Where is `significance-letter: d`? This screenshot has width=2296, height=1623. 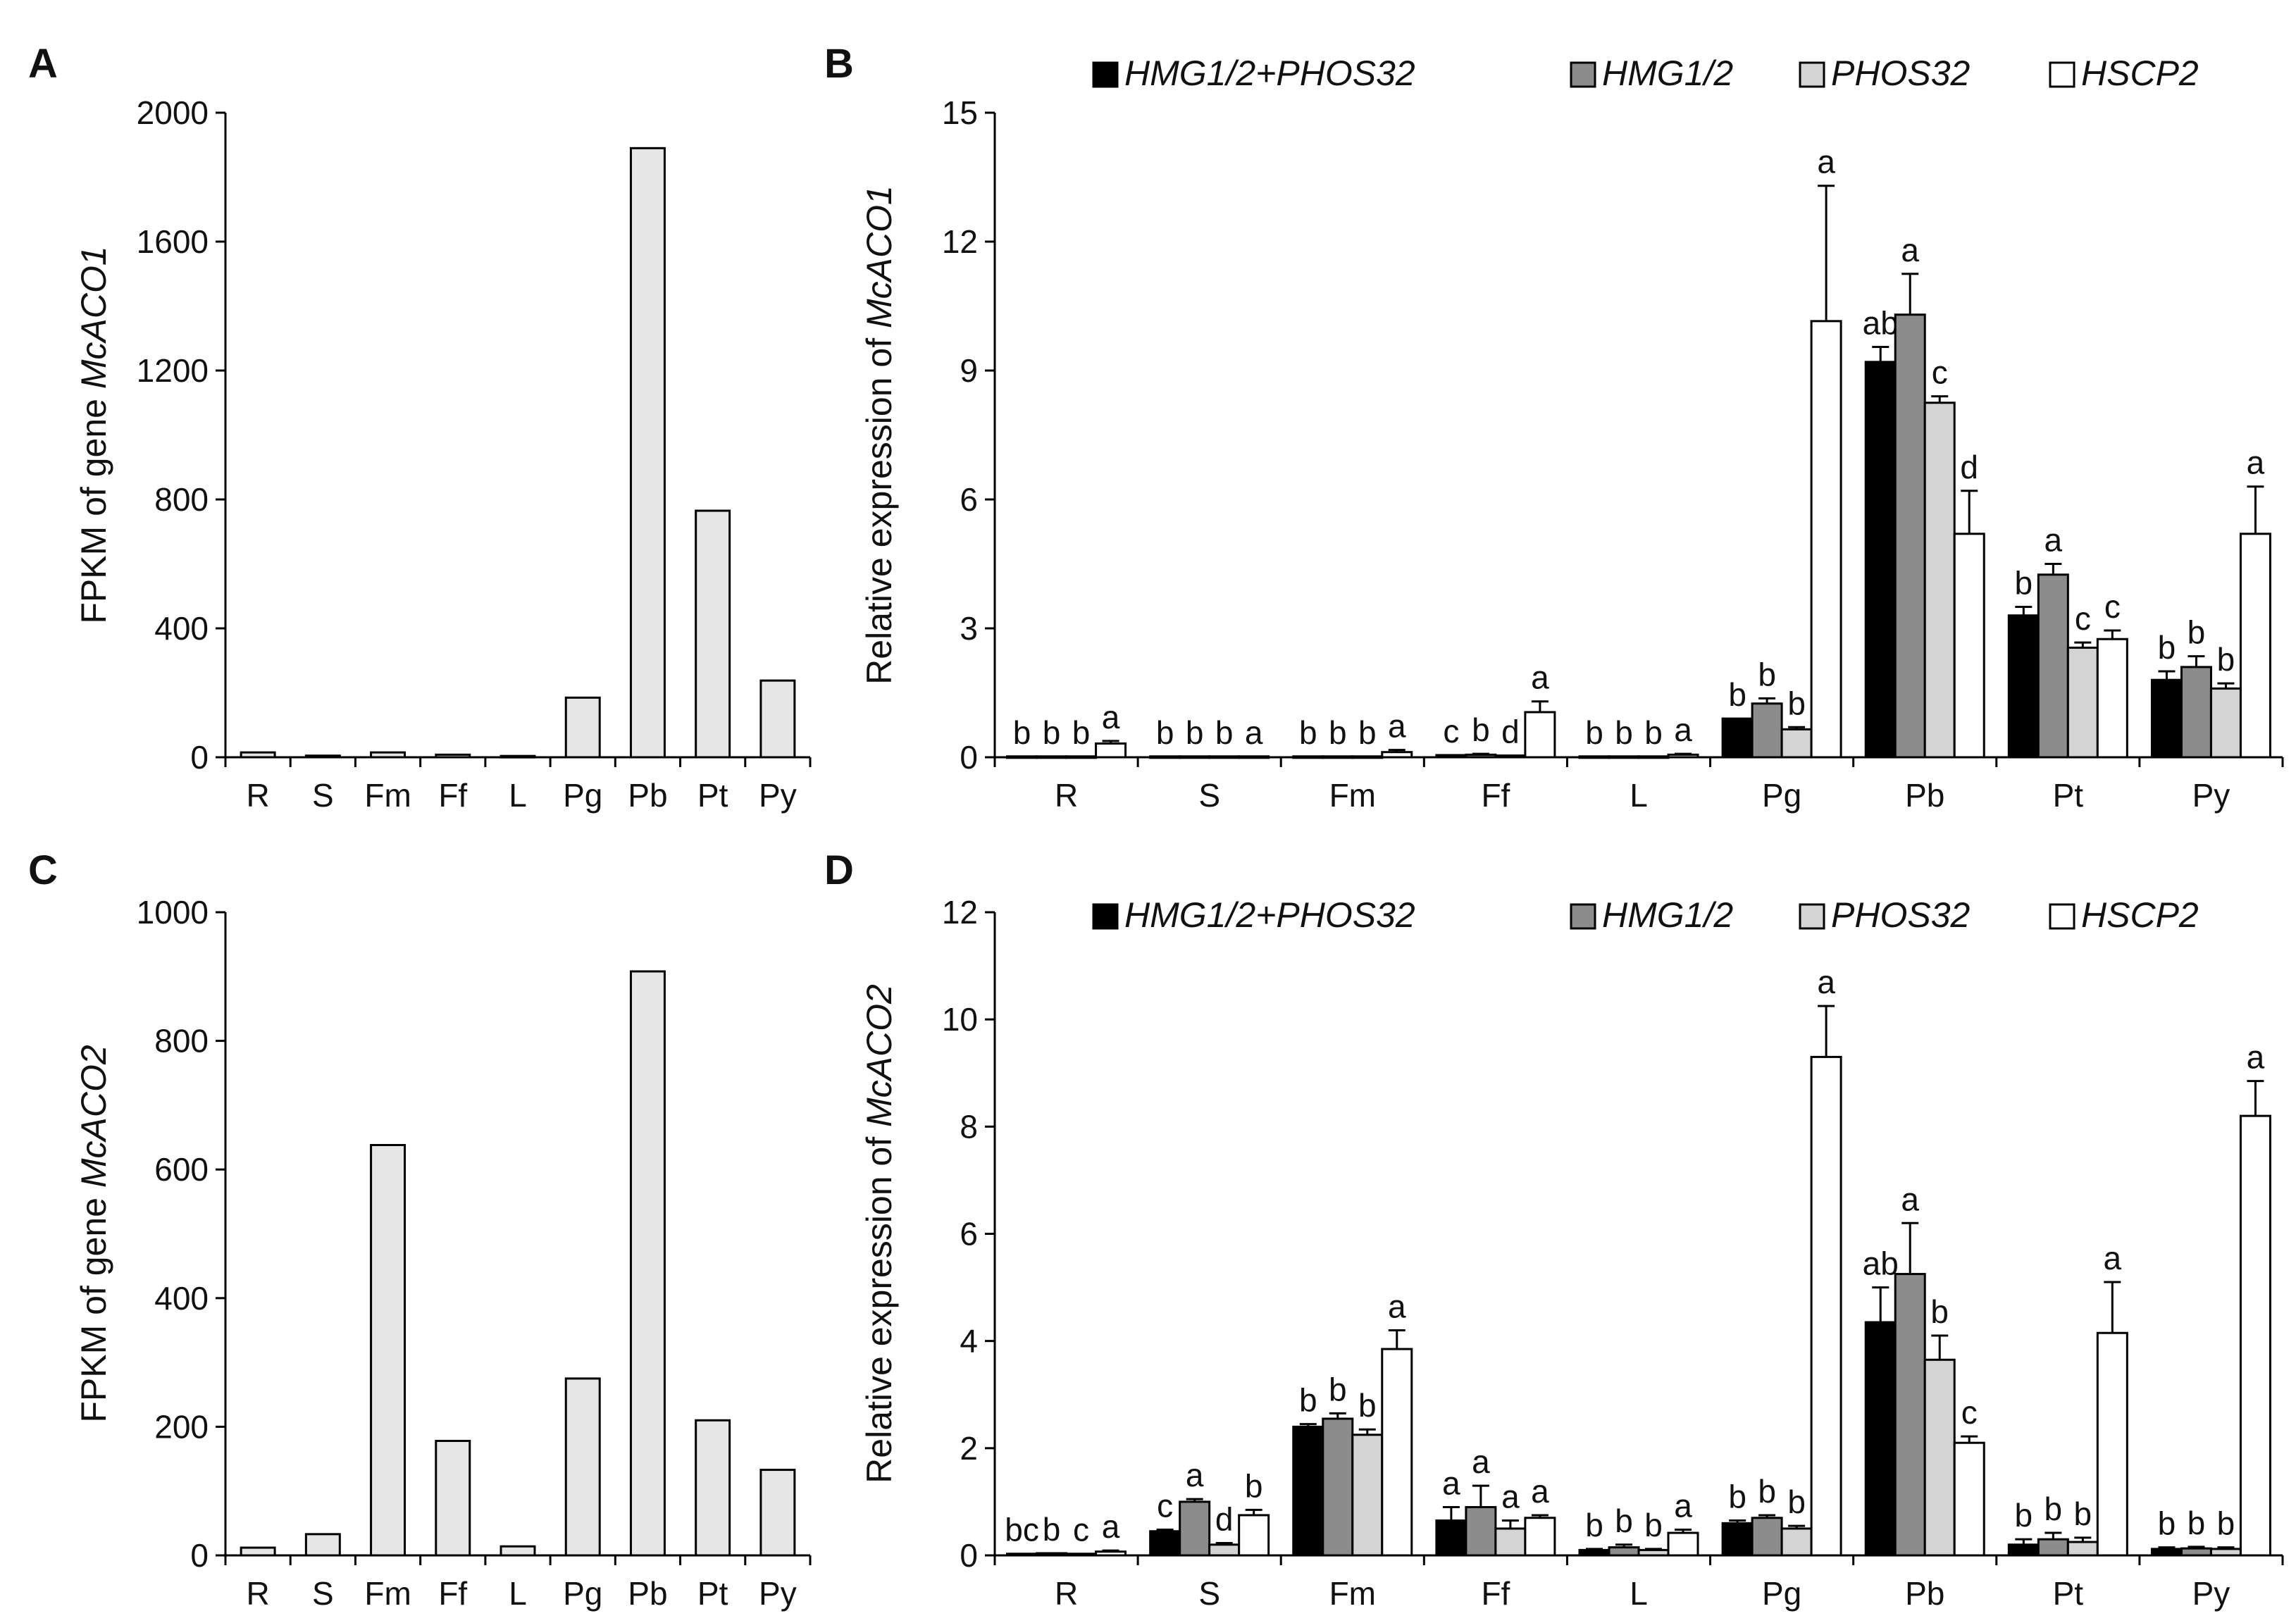 significance-letter: d is located at coordinates (1969, 467).